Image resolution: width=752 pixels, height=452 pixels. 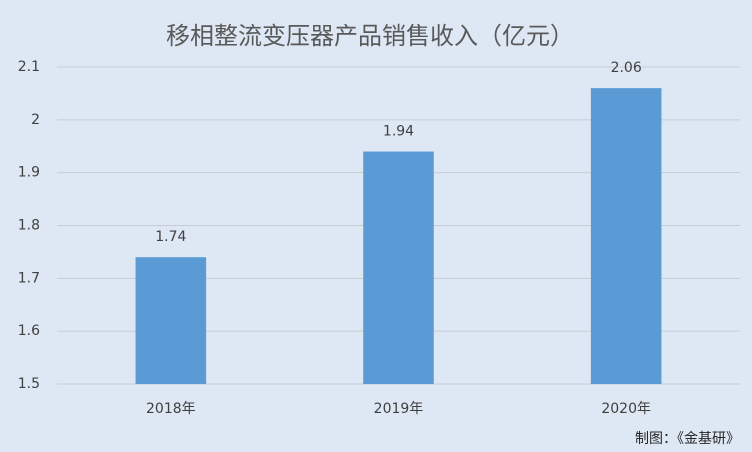 I want to click on x-tick-label: 2018年, so click(x=171, y=409).